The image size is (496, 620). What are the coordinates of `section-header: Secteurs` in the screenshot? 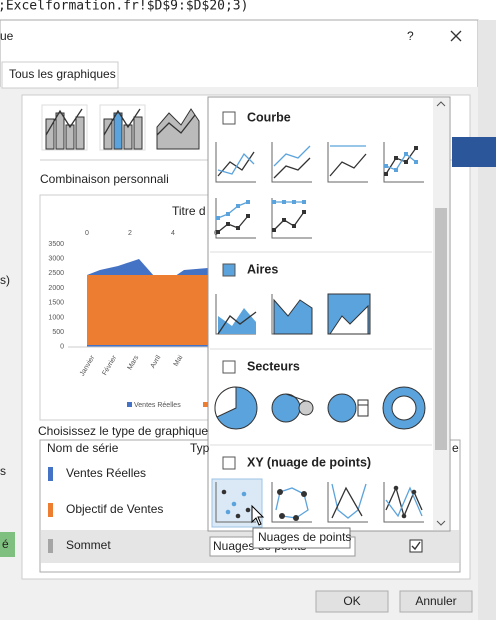 It's located at (273, 366).